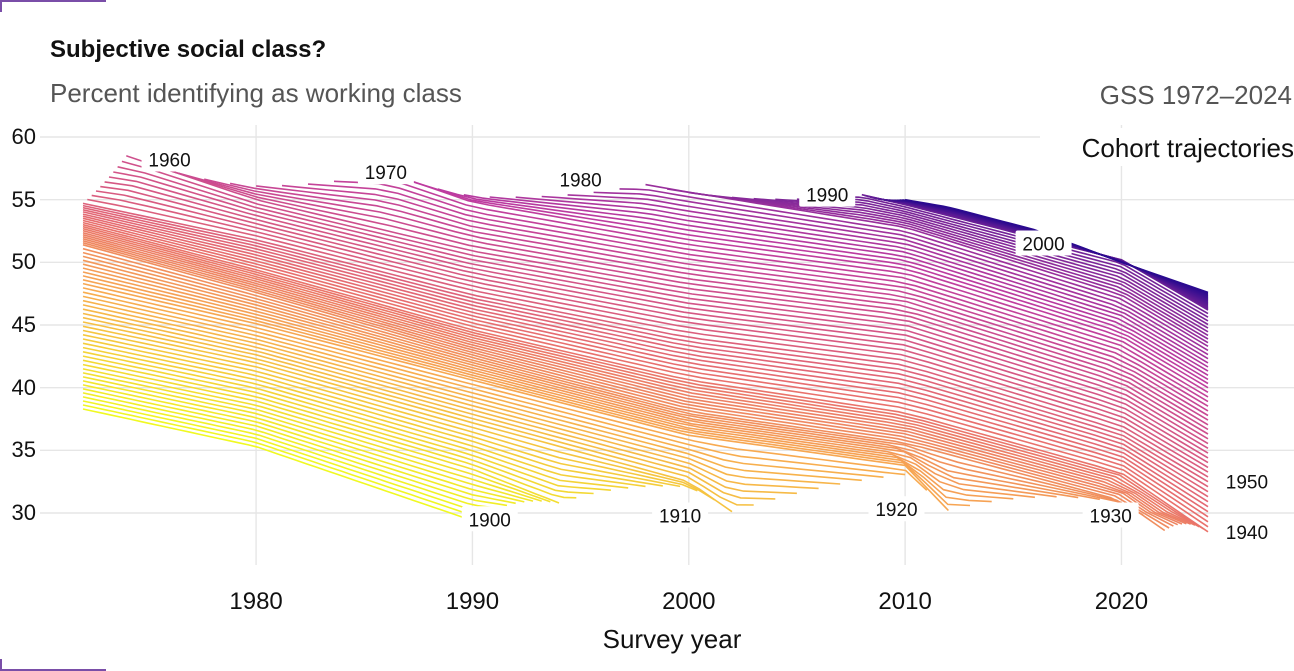 This screenshot has height=671, width=1294. I want to click on y-tick-label: 35, so click(23, 450).